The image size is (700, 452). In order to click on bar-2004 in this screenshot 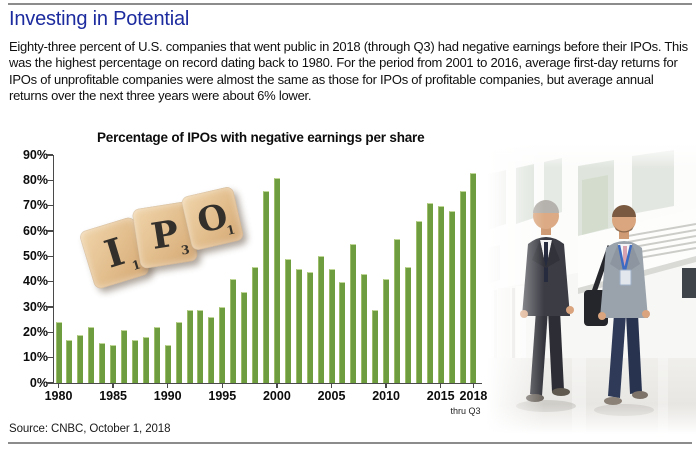, I will do `click(320, 319)`.